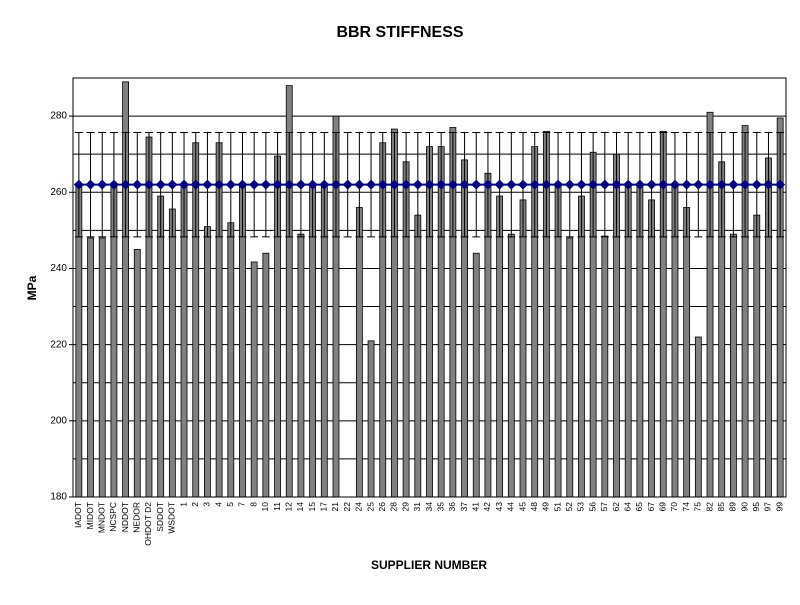  What do you see at coordinates (300, 507) in the screenshot?
I see `x-tick-label: 14` at bounding box center [300, 507].